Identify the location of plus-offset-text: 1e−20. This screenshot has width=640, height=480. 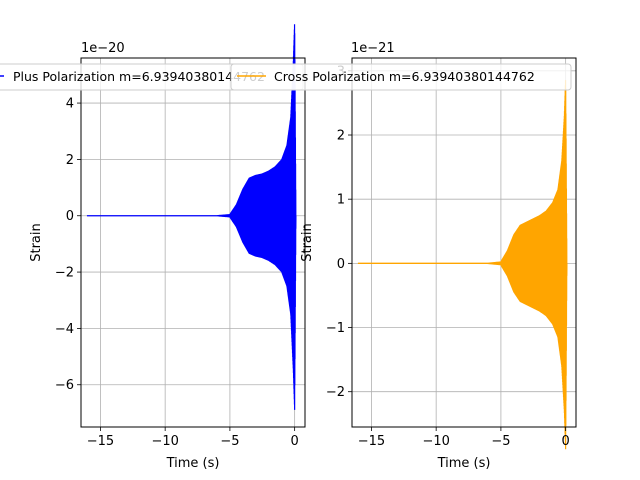
(103, 48).